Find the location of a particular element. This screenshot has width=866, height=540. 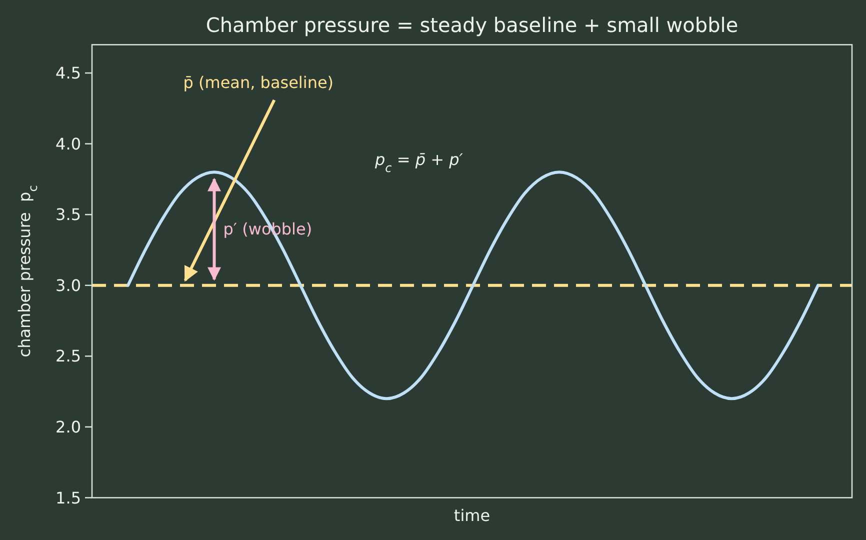

chart-title: Chamber pressure = steady baseline + small wobble is located at coordinates (472, 25).